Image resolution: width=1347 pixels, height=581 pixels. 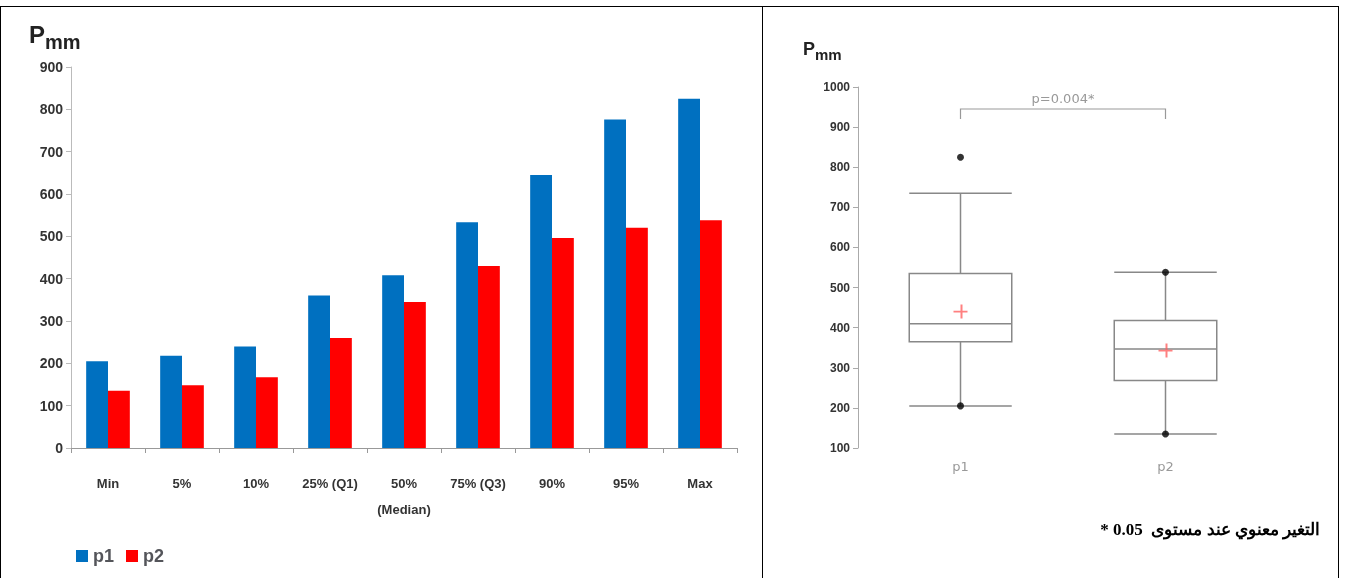 What do you see at coordinates (59, 448) in the screenshot?
I see `y-tick-label: 0` at bounding box center [59, 448].